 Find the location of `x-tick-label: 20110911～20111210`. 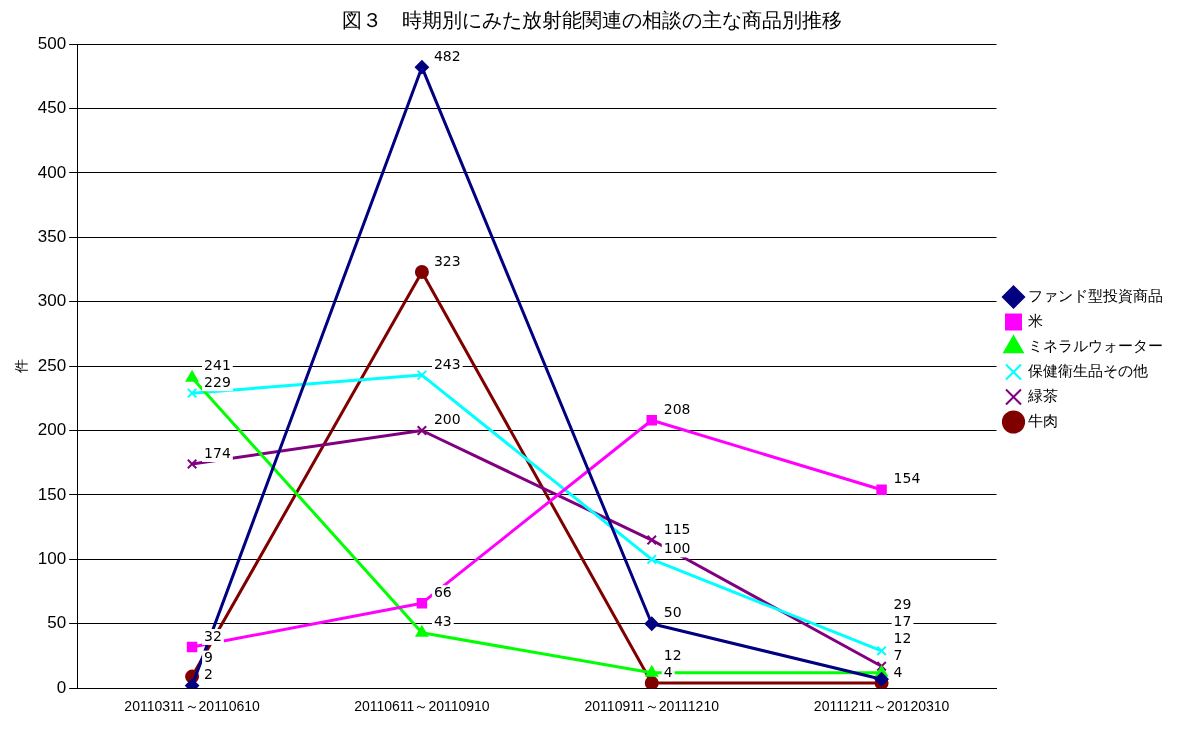

x-tick-label: 20110911～20111210 is located at coordinates (652, 706).